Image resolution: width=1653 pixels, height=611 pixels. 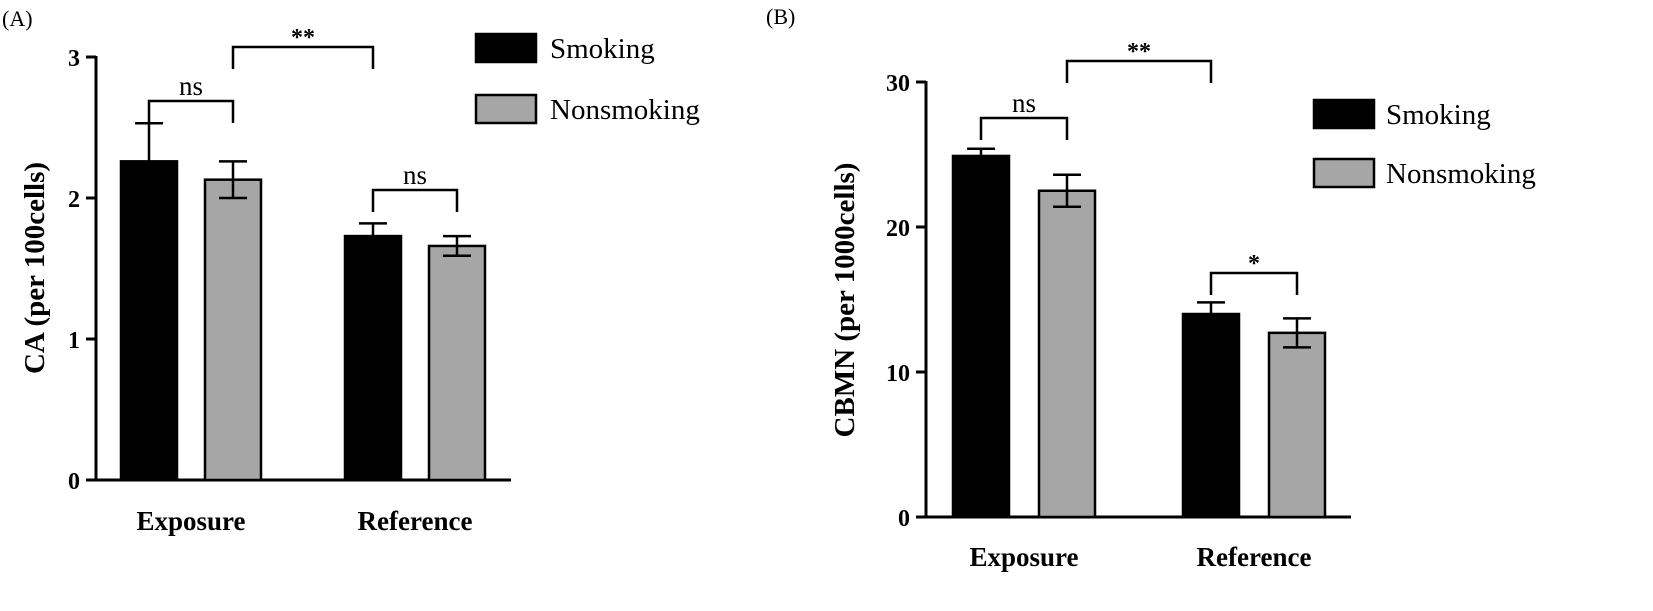 What do you see at coordinates (780, 16) in the screenshot?
I see `panel-label: (B)` at bounding box center [780, 16].